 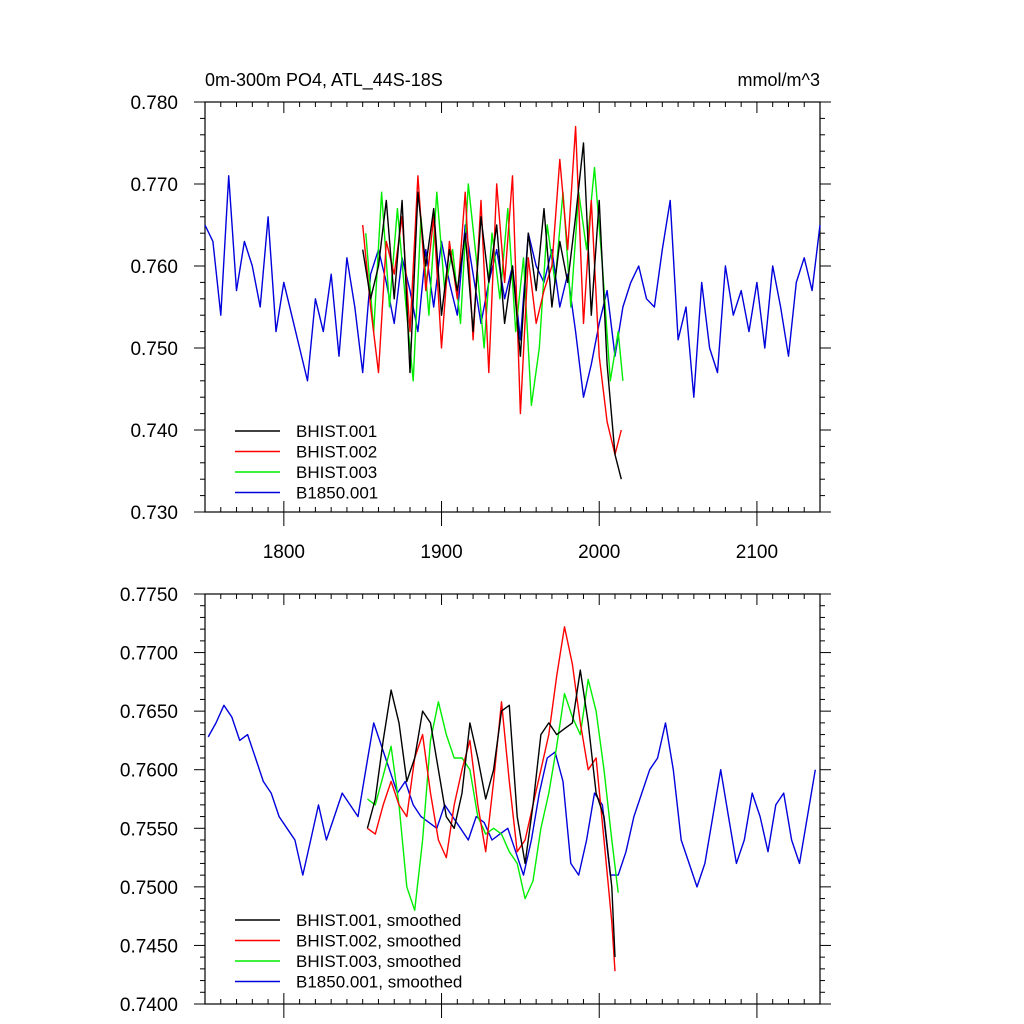 I want to click on p1-series-b1850-001-smoothed, so click(x=511, y=796).